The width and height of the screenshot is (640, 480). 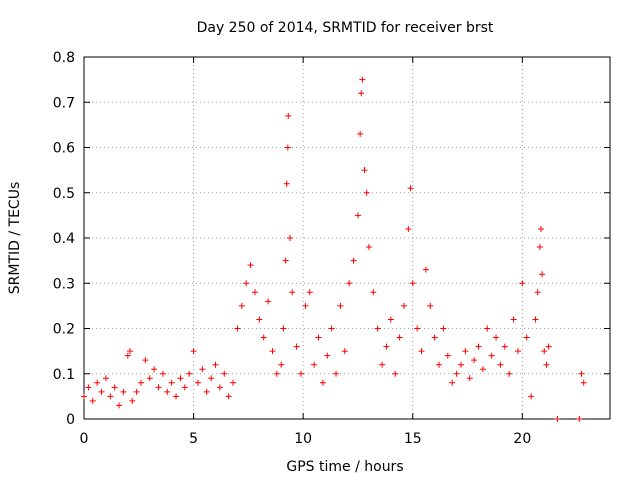 I want to click on x-tick-label: 20, so click(x=522, y=439).